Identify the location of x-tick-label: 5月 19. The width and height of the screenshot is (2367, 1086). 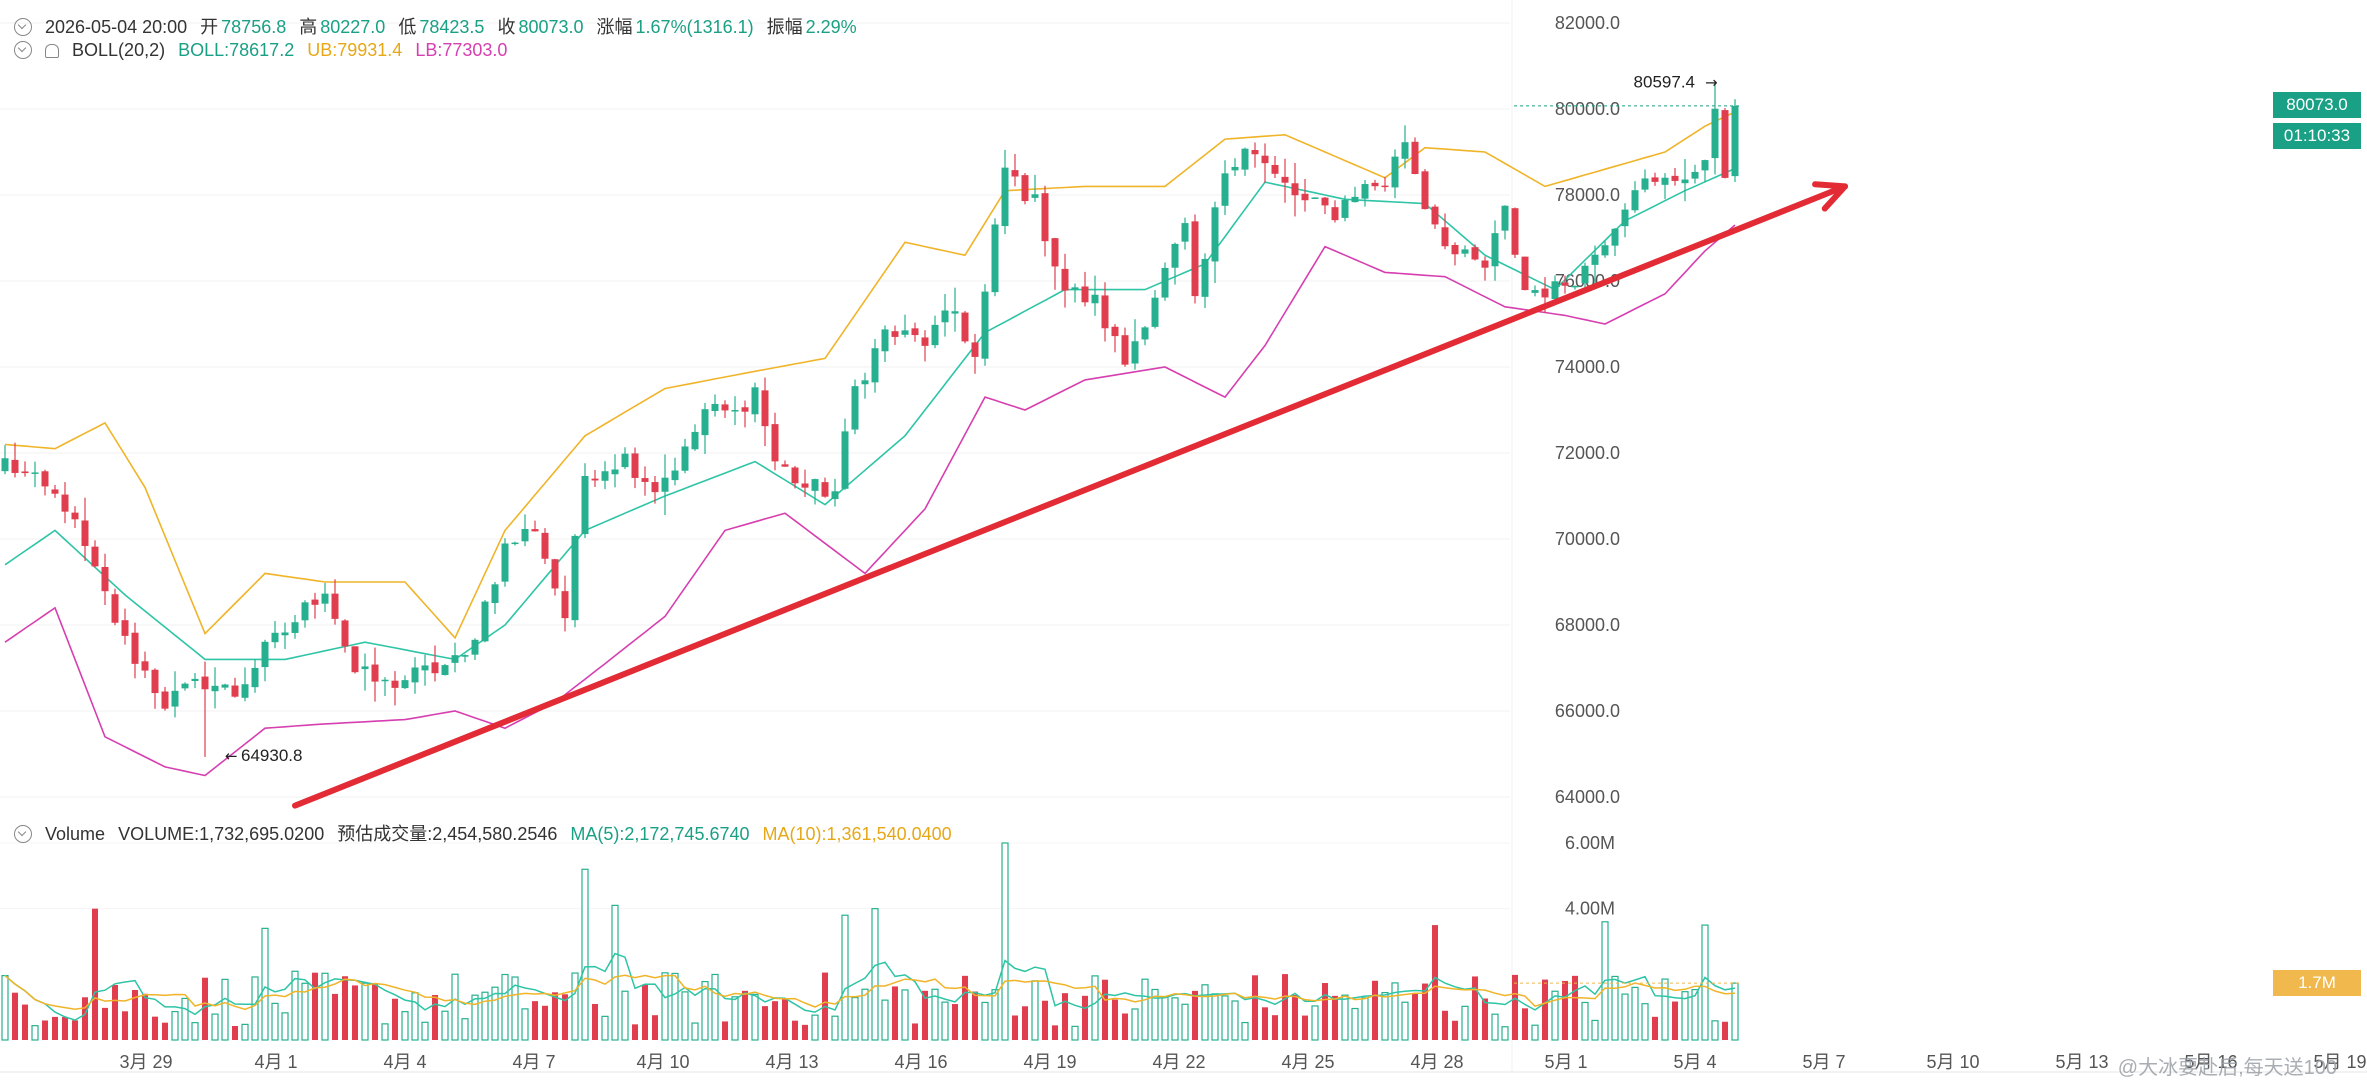
(2339, 1062).